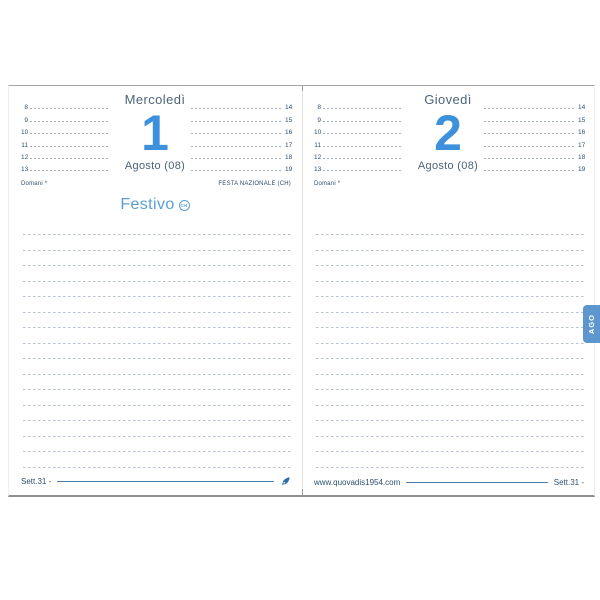 This screenshot has width=600, height=600. Describe the element at coordinates (582, 120) in the screenshot. I see `hour-label: 15` at that location.